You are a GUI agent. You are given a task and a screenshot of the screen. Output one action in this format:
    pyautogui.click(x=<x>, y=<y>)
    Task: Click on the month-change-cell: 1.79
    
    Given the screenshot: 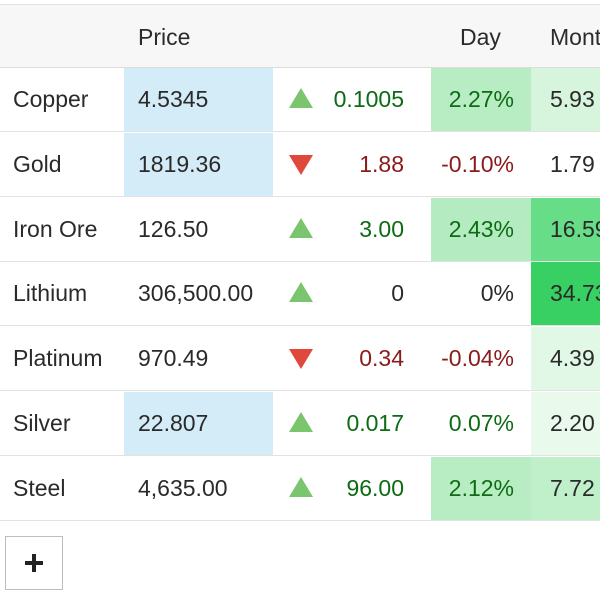 What is the action you would take?
    pyautogui.click(x=572, y=163)
    